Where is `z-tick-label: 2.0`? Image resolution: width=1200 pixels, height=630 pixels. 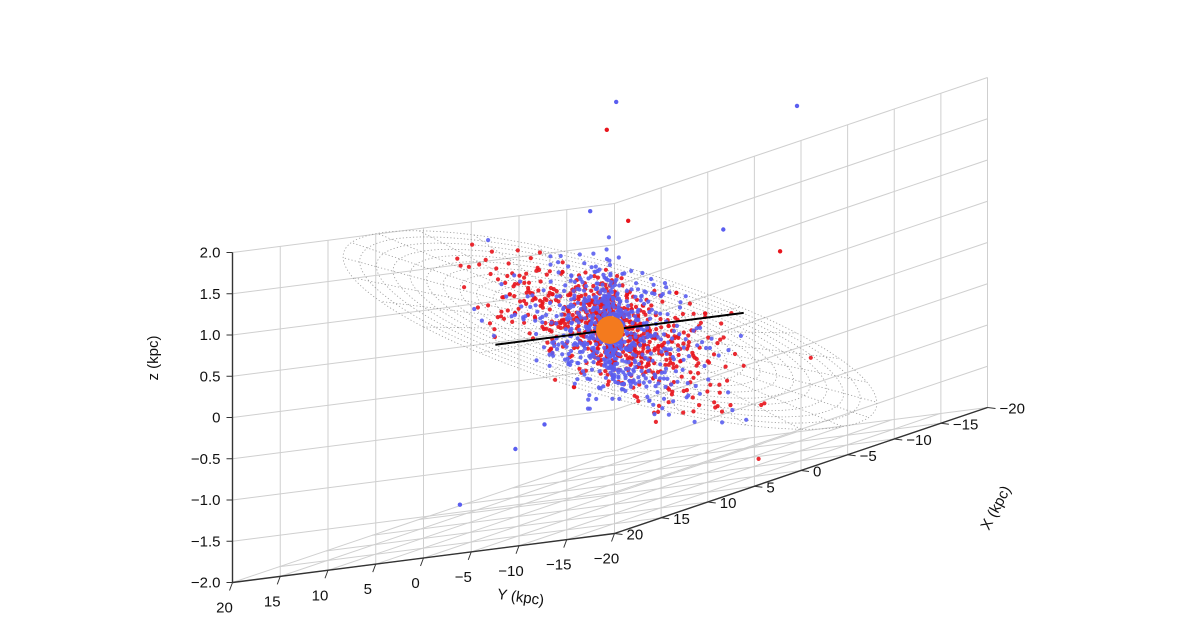 z-tick-label: 2.0 is located at coordinates (210, 253).